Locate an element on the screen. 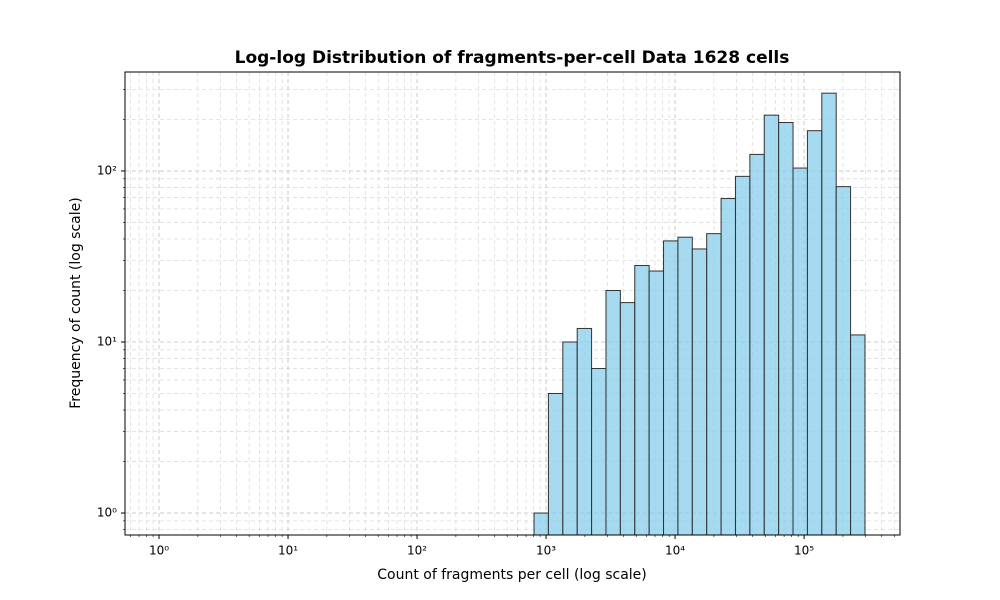 This screenshot has width=1000, height=600. y-axis-label: Frequency of count (log scale) is located at coordinates (76, 302).